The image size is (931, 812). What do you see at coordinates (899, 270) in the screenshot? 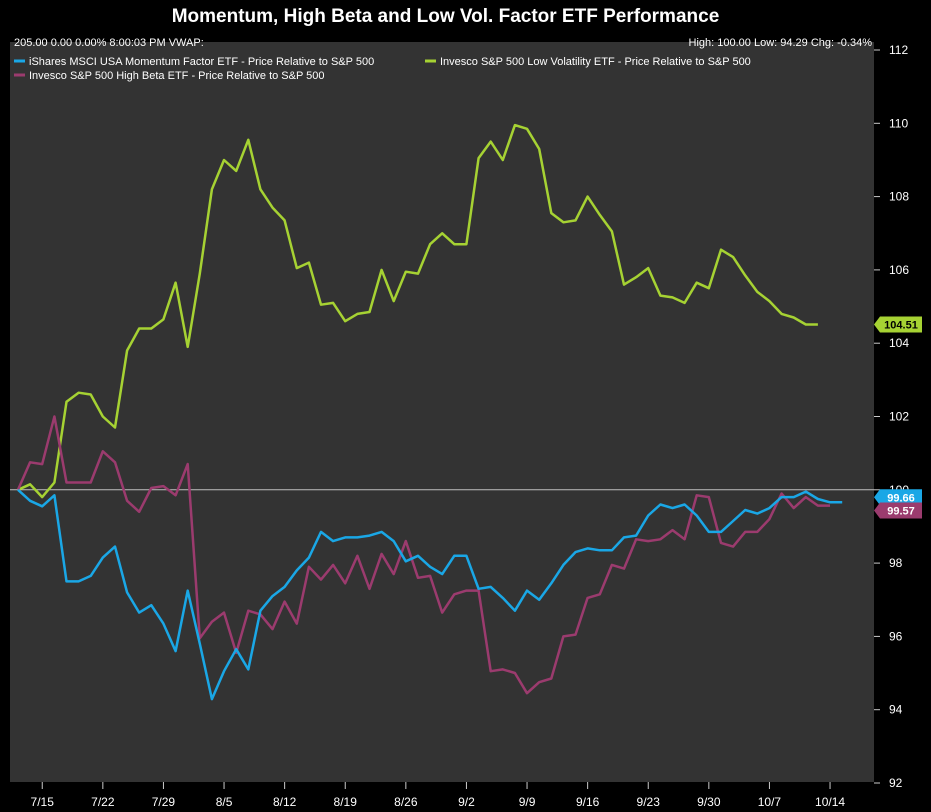
I see `y-tick-label: 106` at bounding box center [899, 270].